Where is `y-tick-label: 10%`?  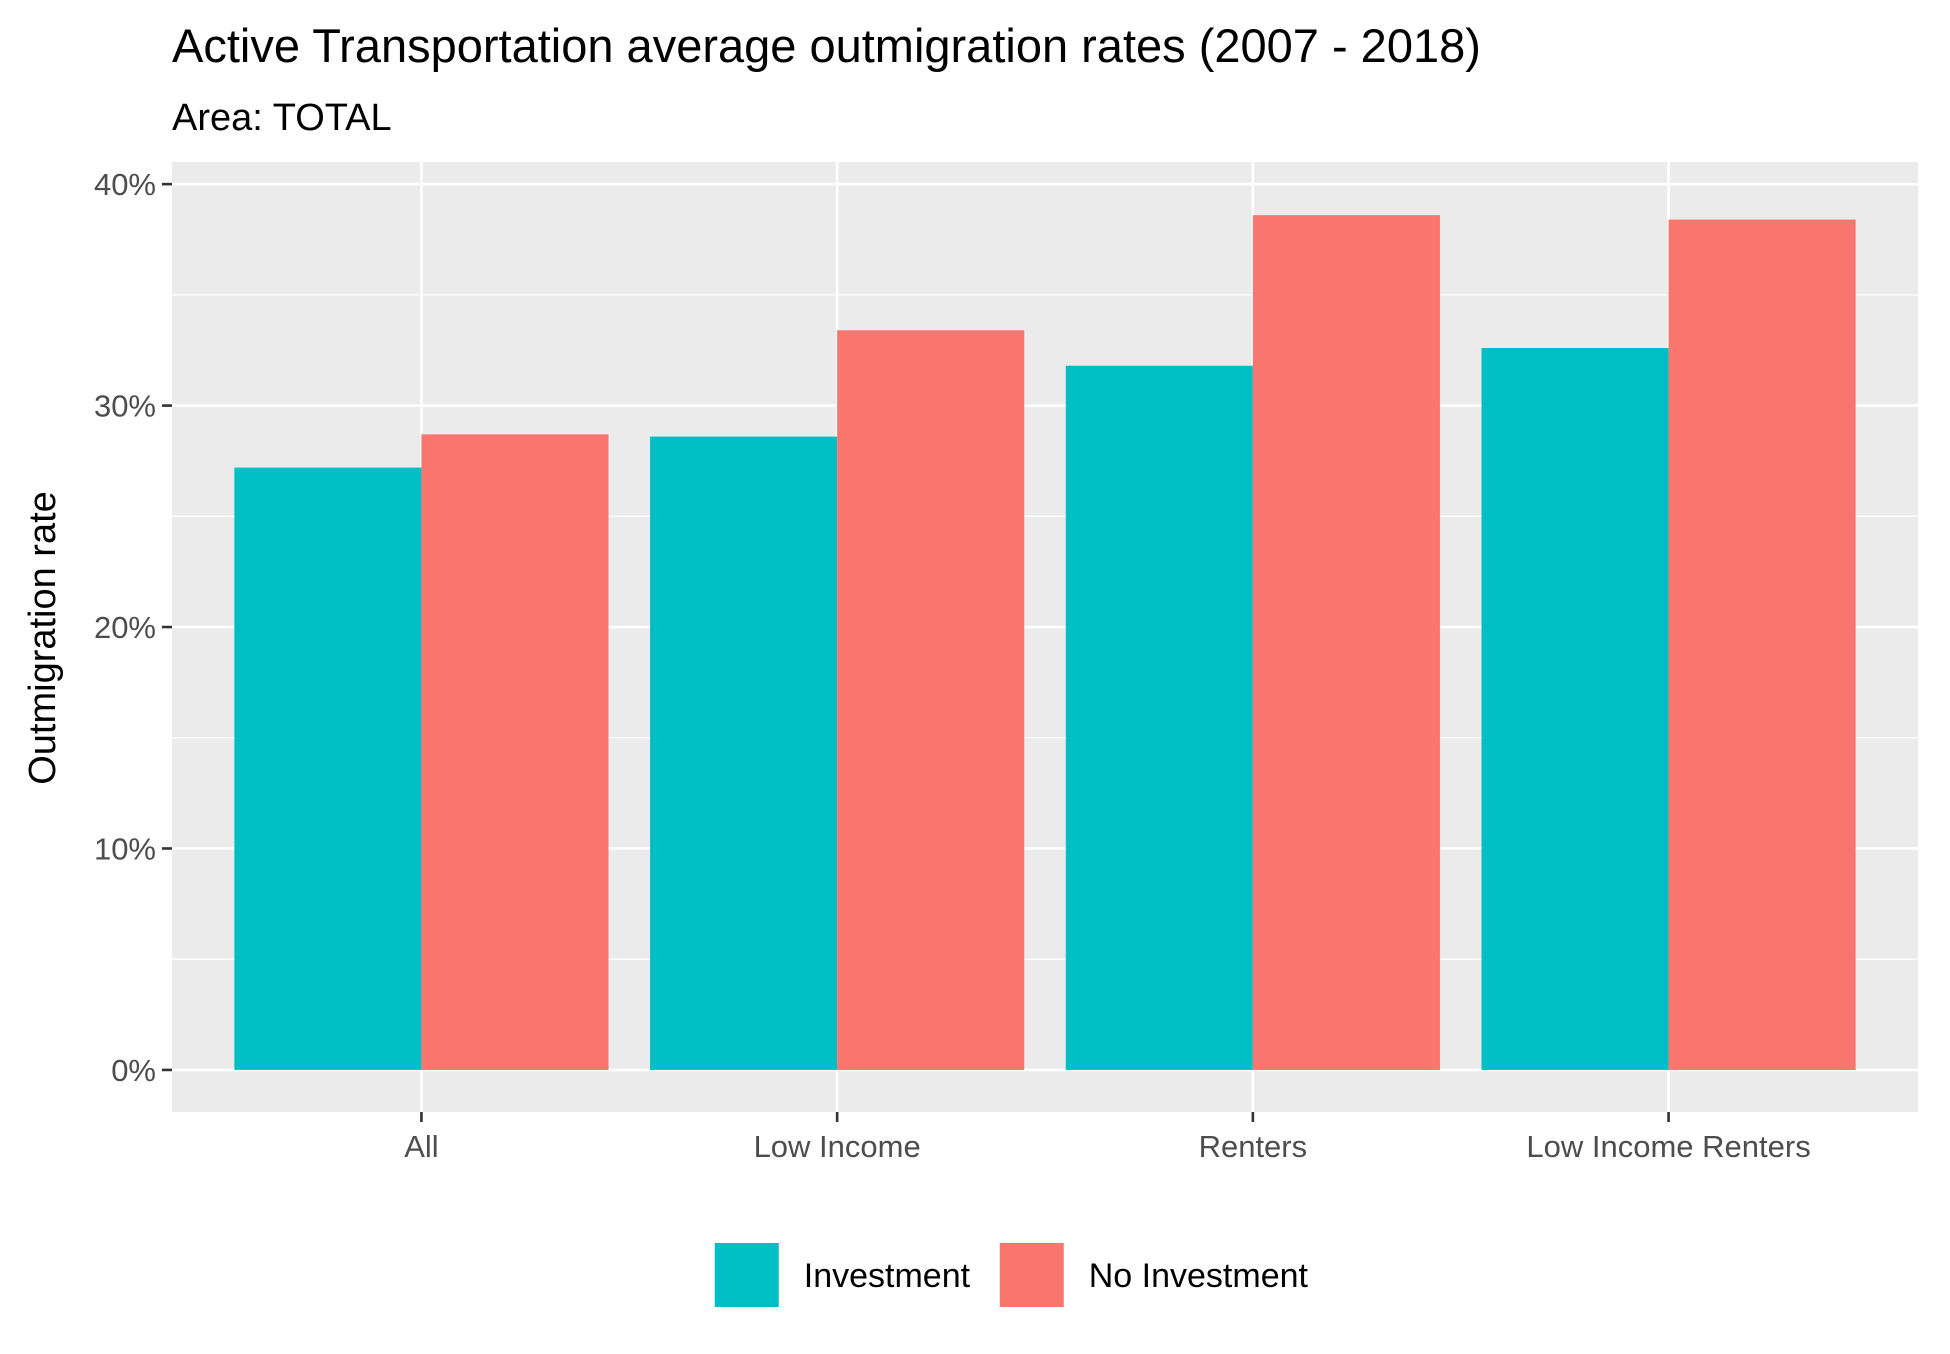 y-tick-label: 10% is located at coordinates (125, 848).